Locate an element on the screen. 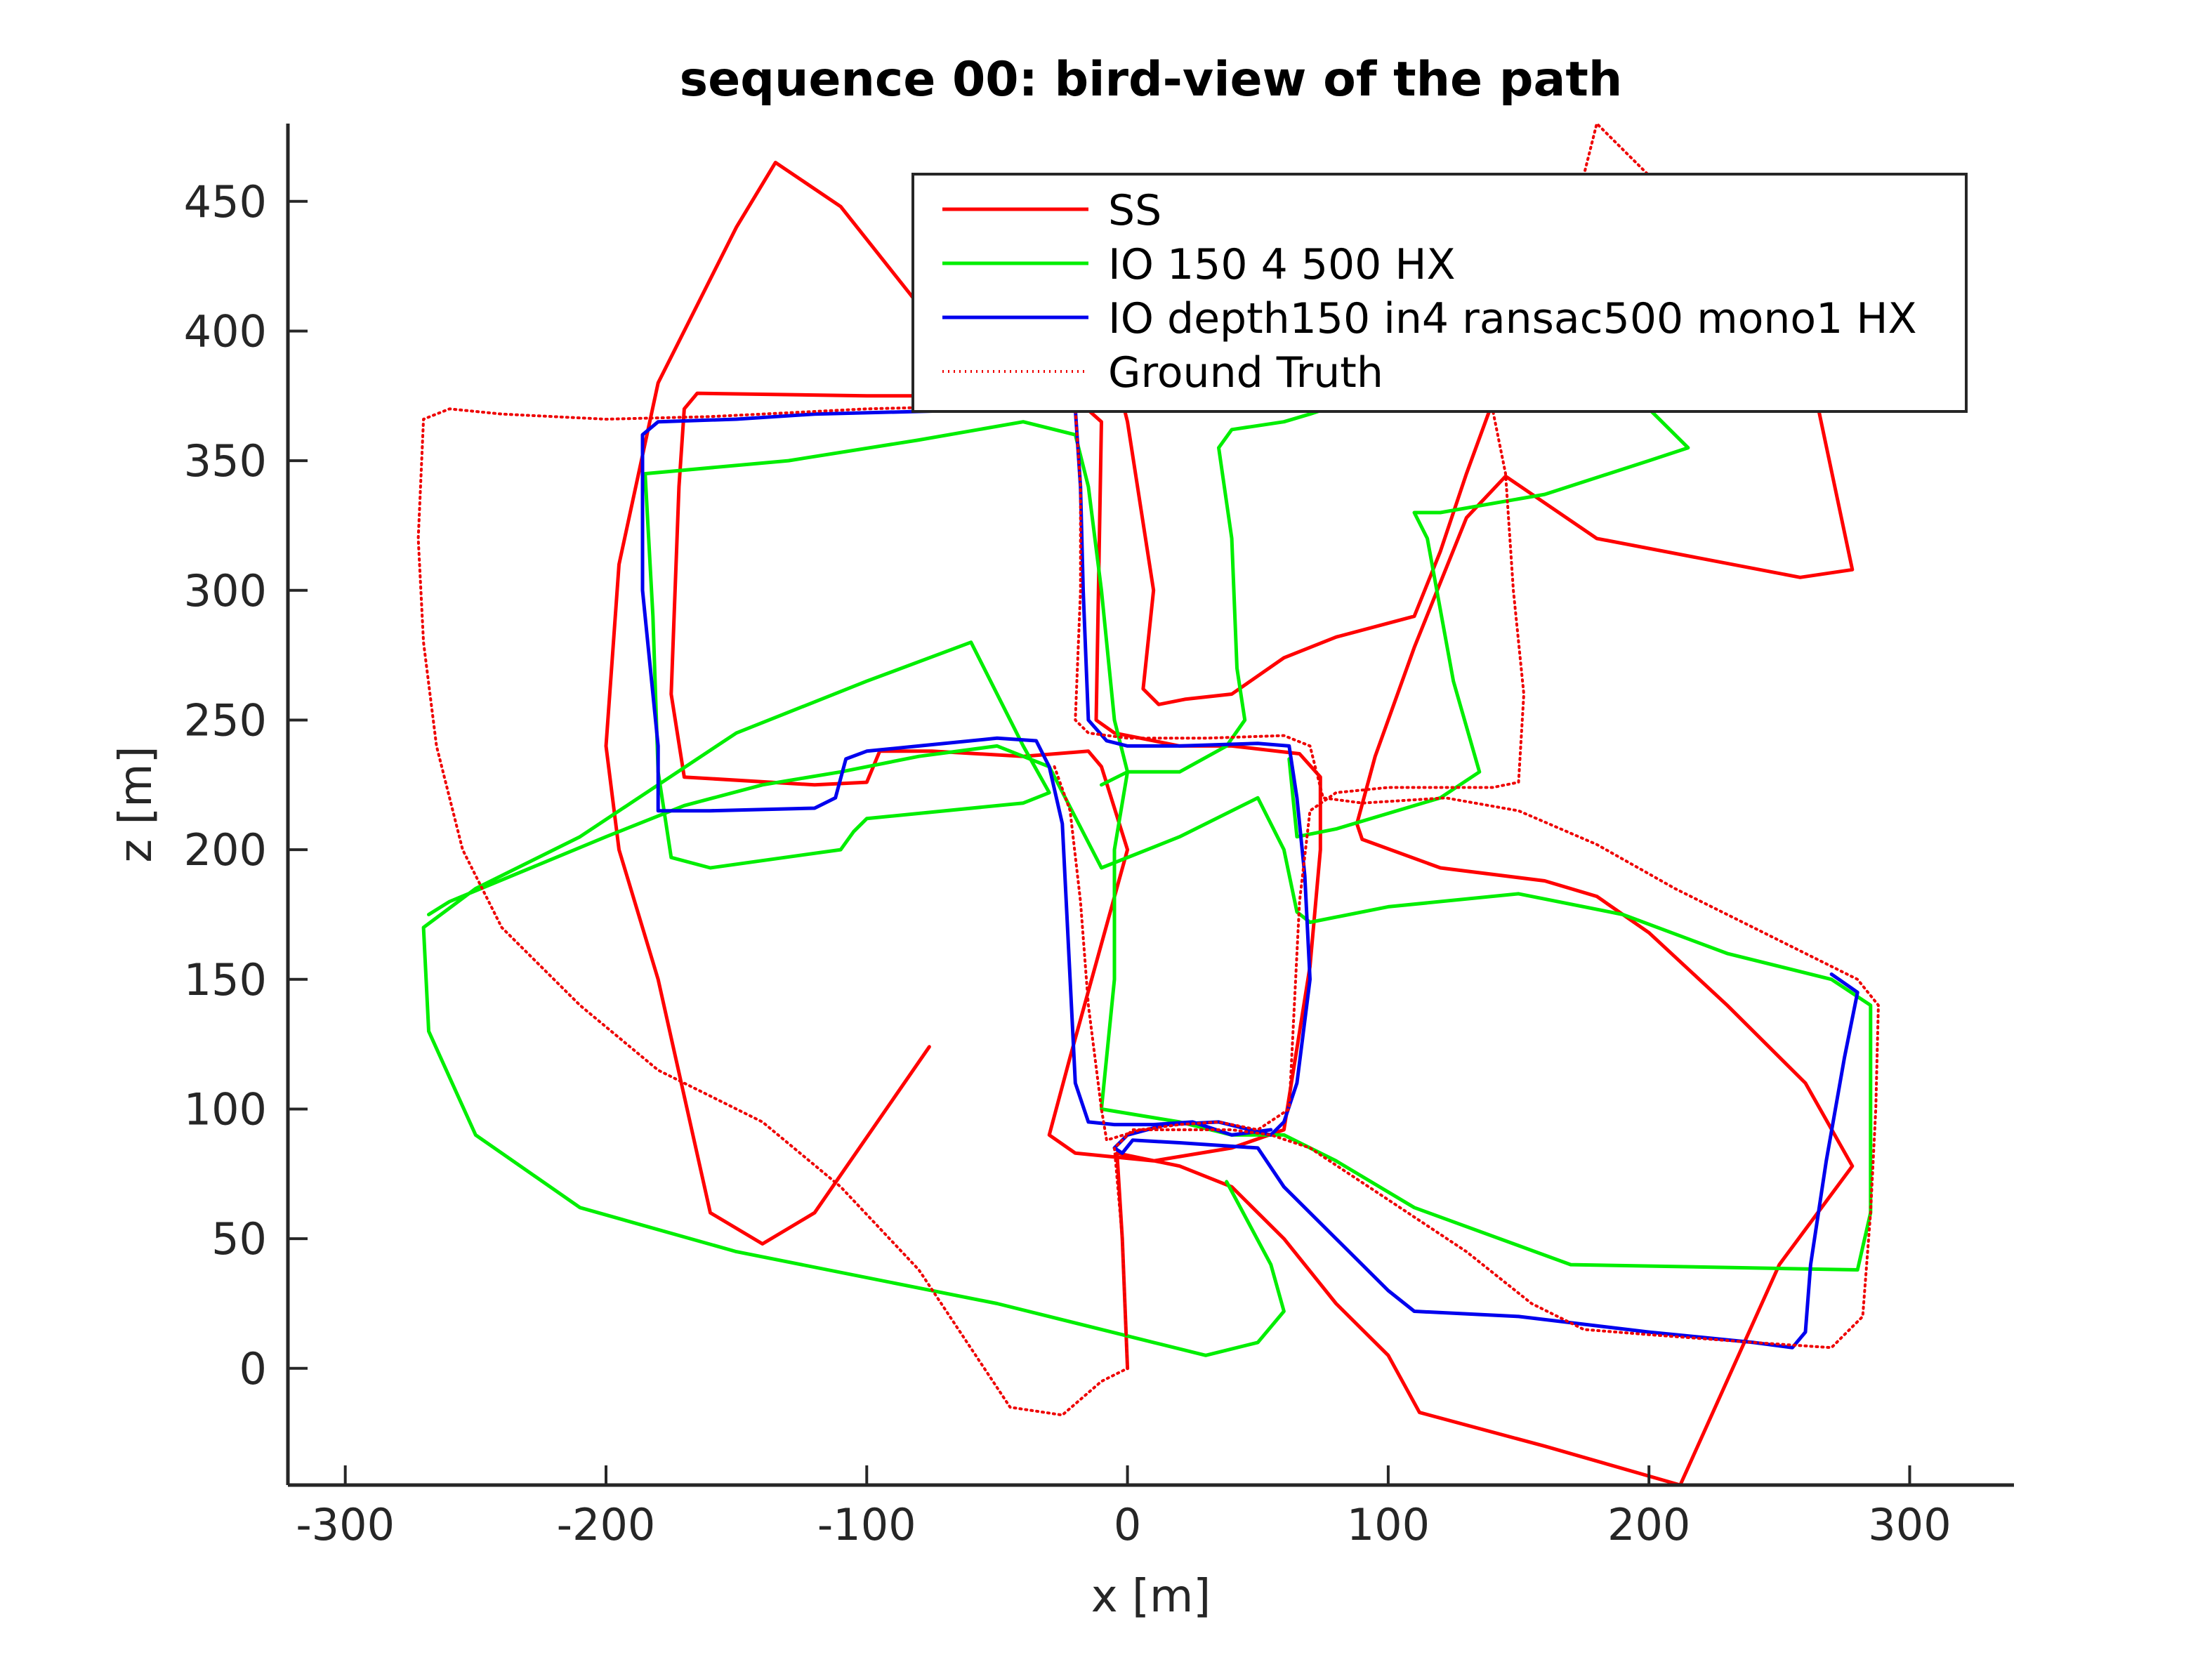  x-tick-label: 100 is located at coordinates (1388, 1524).